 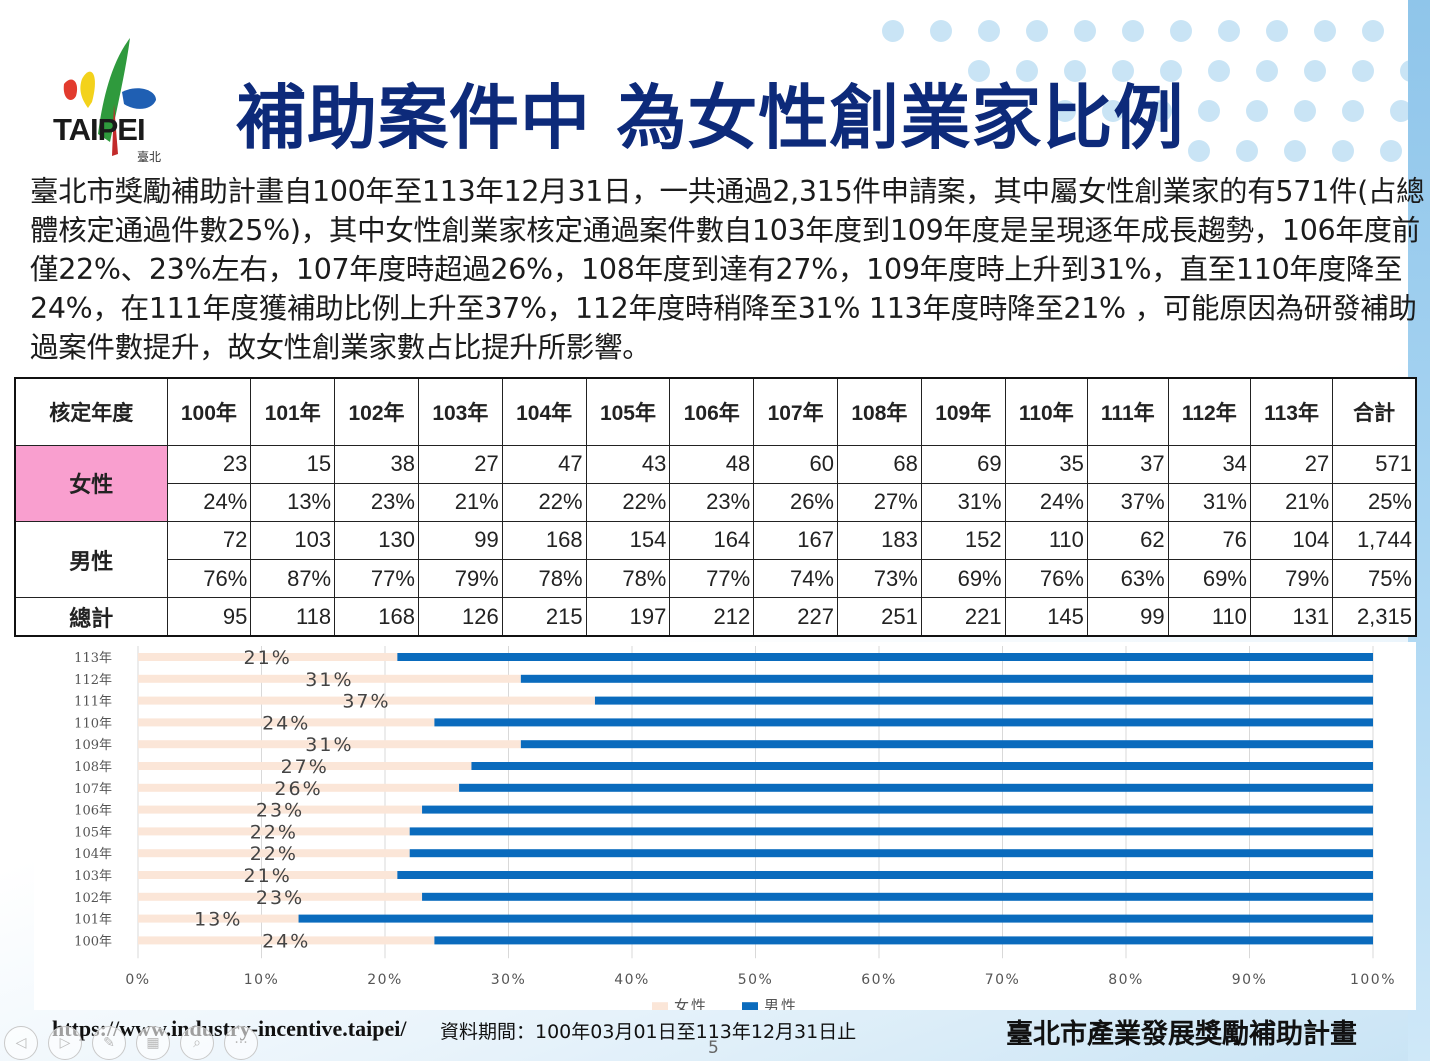 What do you see at coordinates (209, 411) in the screenshot?
I see `table-header-cell: 100年` at bounding box center [209, 411].